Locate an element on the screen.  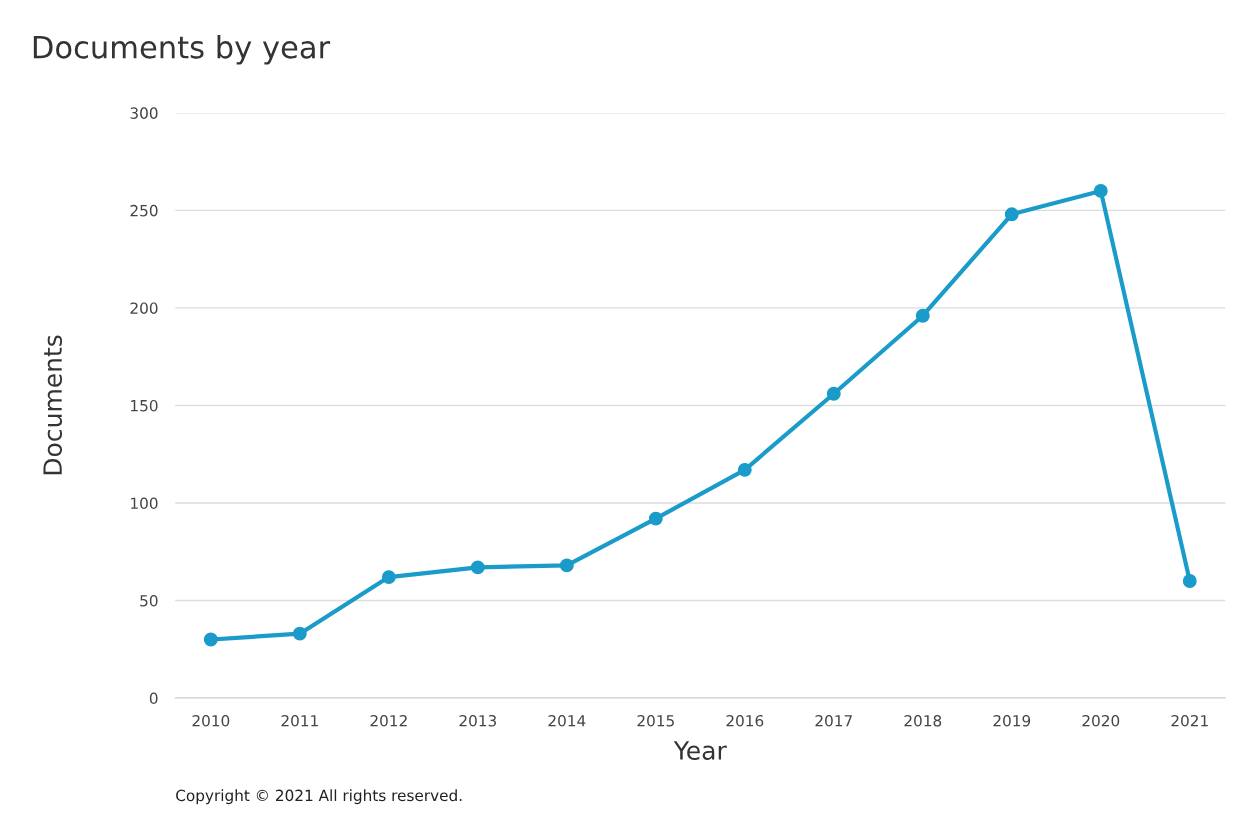
x-tick-label: 2010 is located at coordinates (211, 720).